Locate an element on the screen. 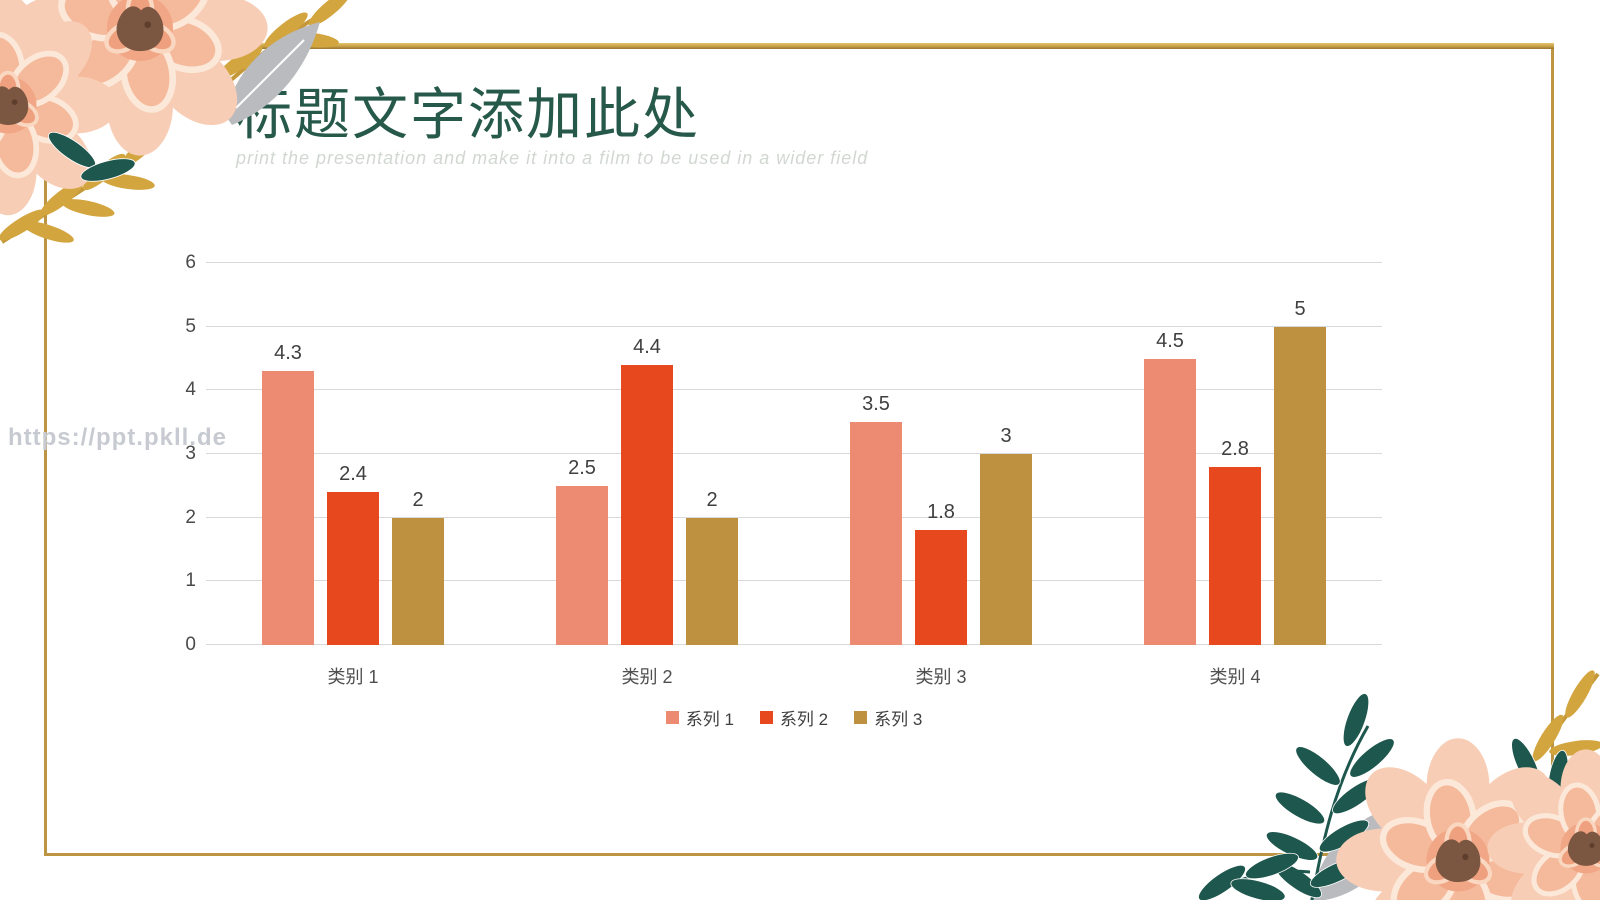 This screenshot has width=1600, height=900. bar-column: 4.4 is located at coordinates (647, 490).